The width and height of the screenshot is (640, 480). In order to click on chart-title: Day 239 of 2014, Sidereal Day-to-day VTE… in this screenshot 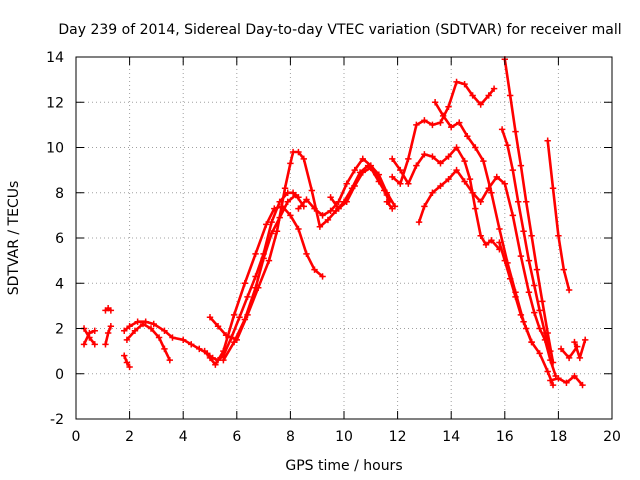, I will do `click(339, 30)`.